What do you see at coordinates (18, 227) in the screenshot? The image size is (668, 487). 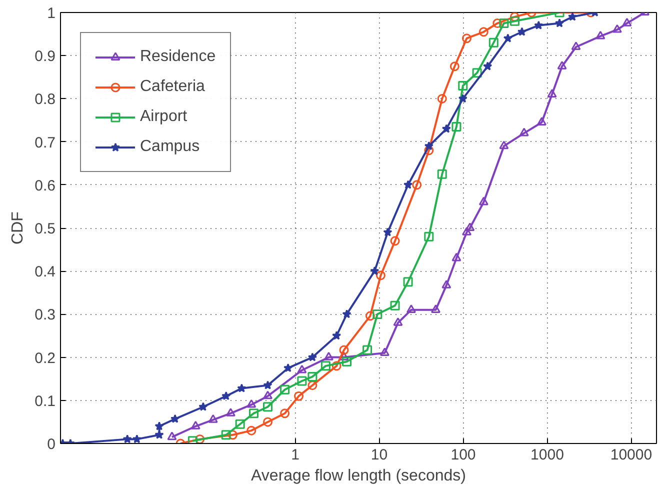 I see `y-axis-title: CDF` at bounding box center [18, 227].